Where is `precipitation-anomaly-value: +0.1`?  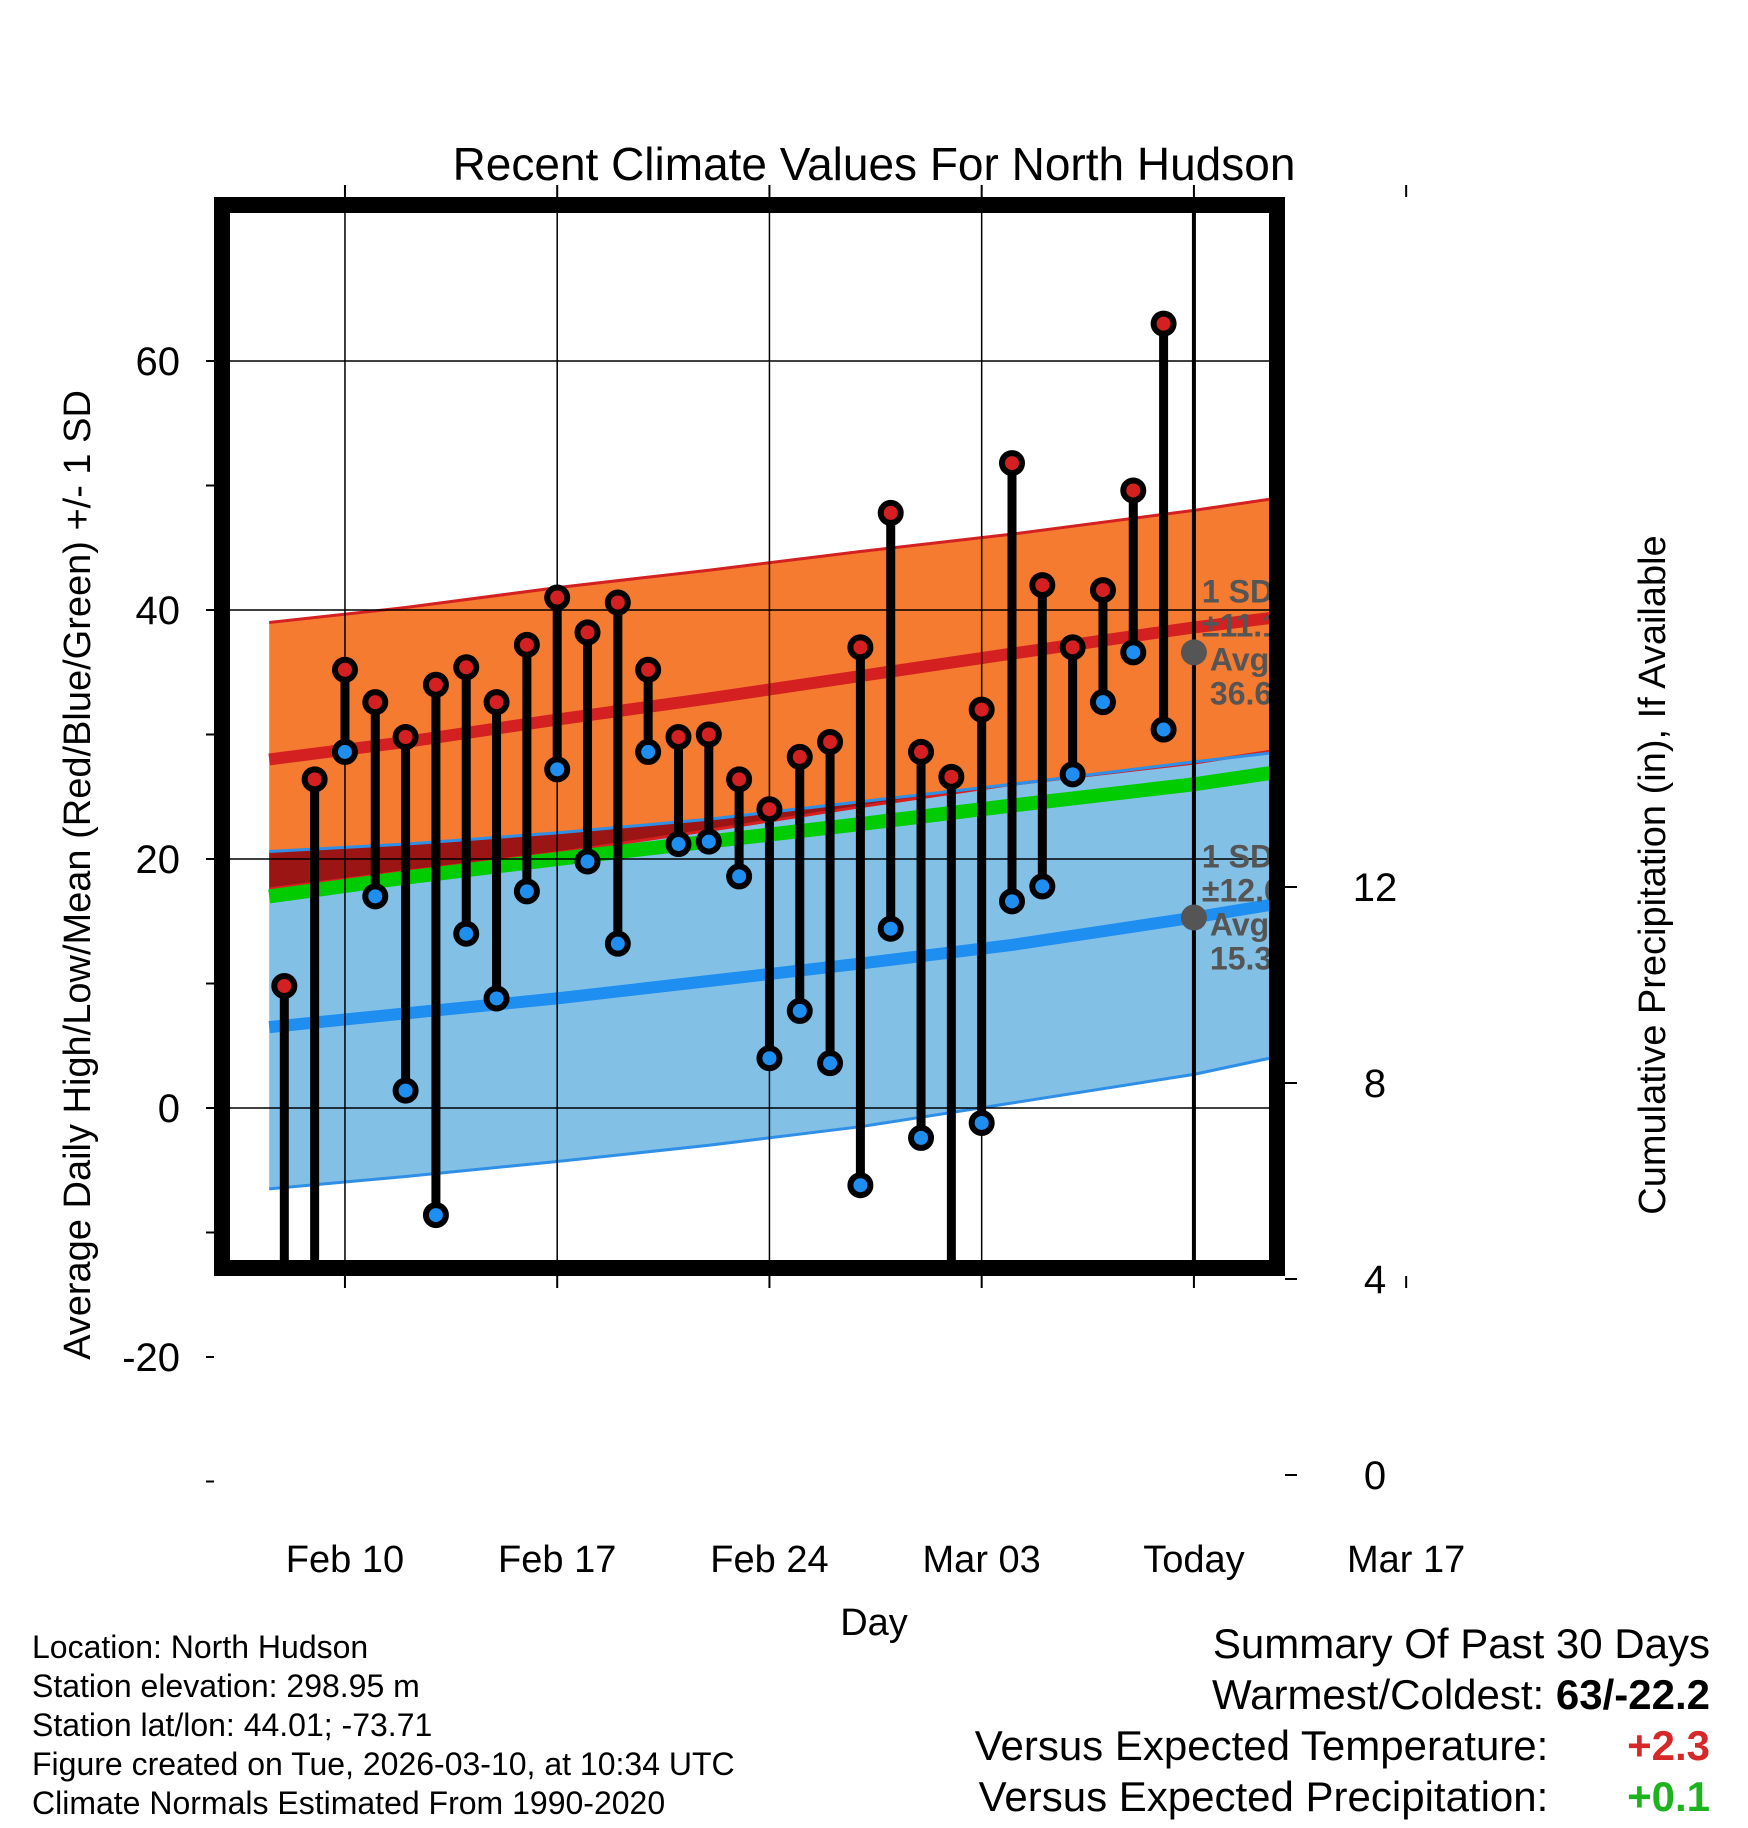
precipitation-anomaly-value: +0.1 is located at coordinates (1668, 1796).